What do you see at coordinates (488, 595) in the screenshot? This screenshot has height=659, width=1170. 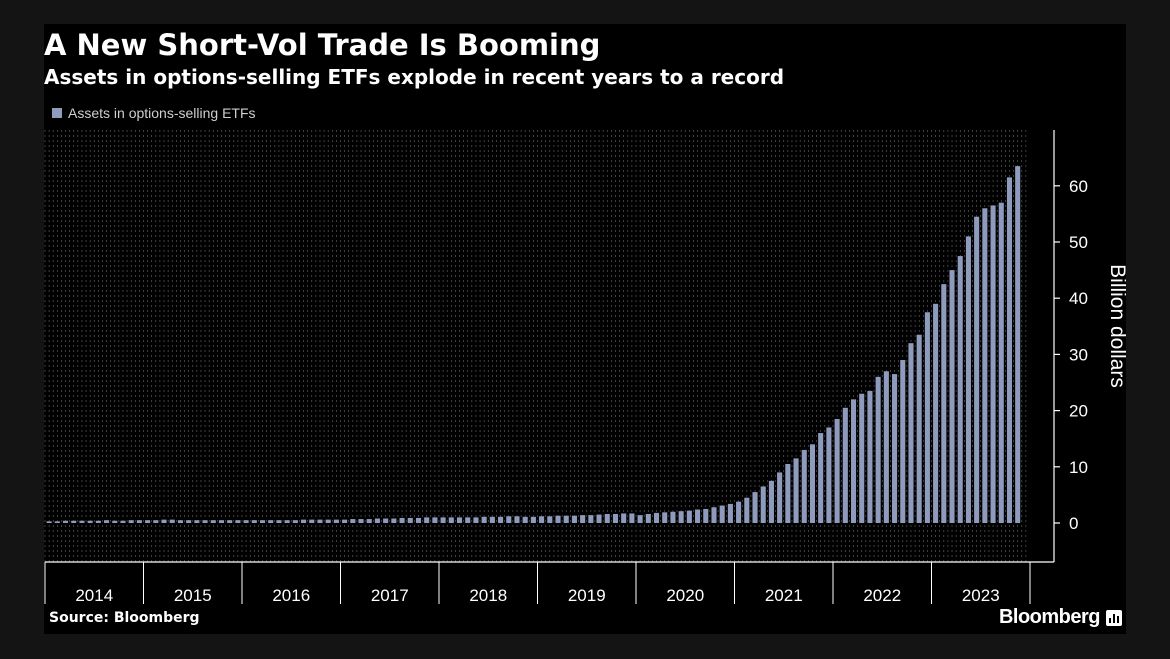 I see `x-tick-label: 2018` at bounding box center [488, 595].